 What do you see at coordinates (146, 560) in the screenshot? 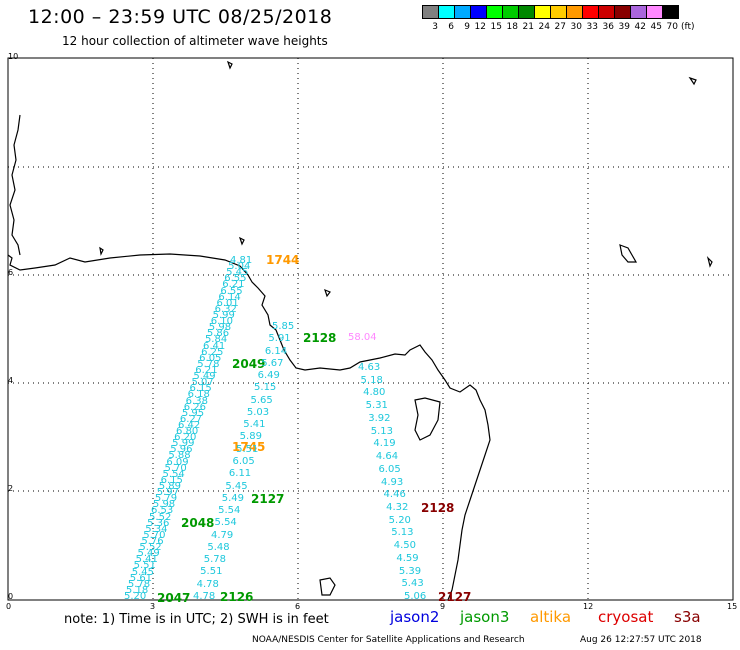
I see `track-a-value: 5.41` at bounding box center [146, 560].